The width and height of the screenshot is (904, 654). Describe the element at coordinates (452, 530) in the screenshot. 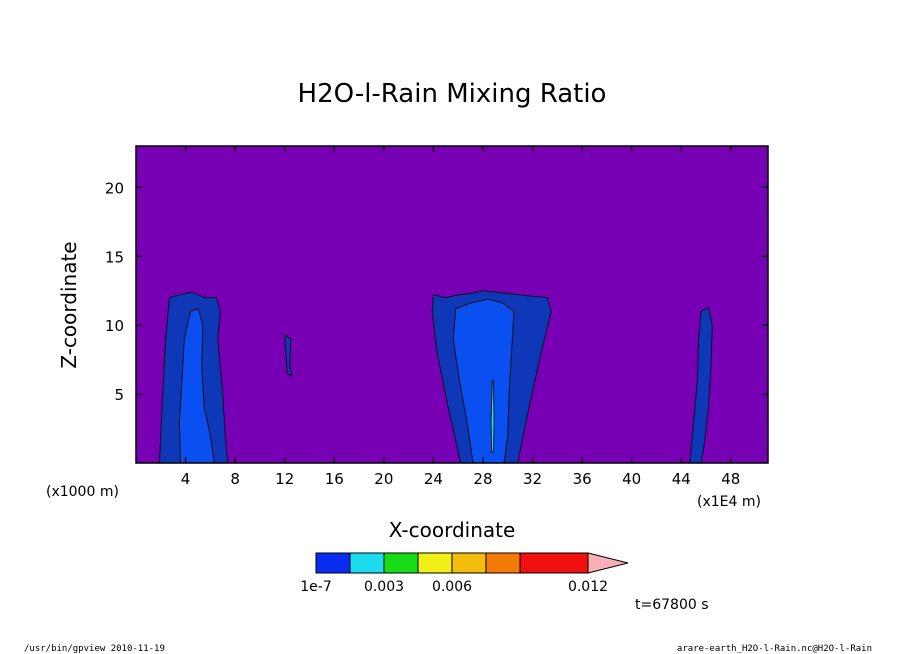

I see `x-axis-label: X-coordinate` at that location.